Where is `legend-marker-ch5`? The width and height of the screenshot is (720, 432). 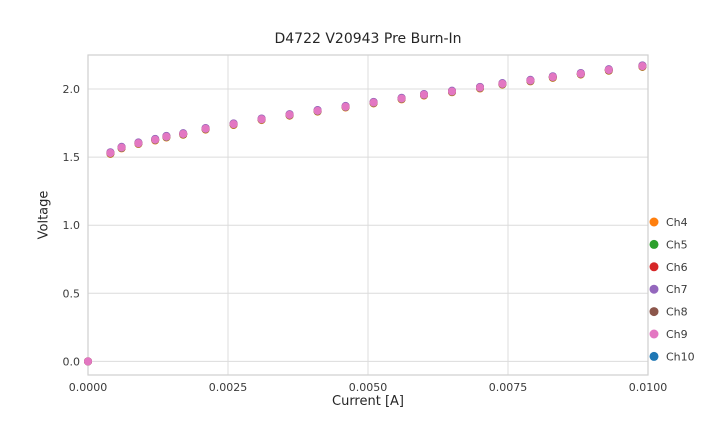
legend-marker-ch5 is located at coordinates (654, 244).